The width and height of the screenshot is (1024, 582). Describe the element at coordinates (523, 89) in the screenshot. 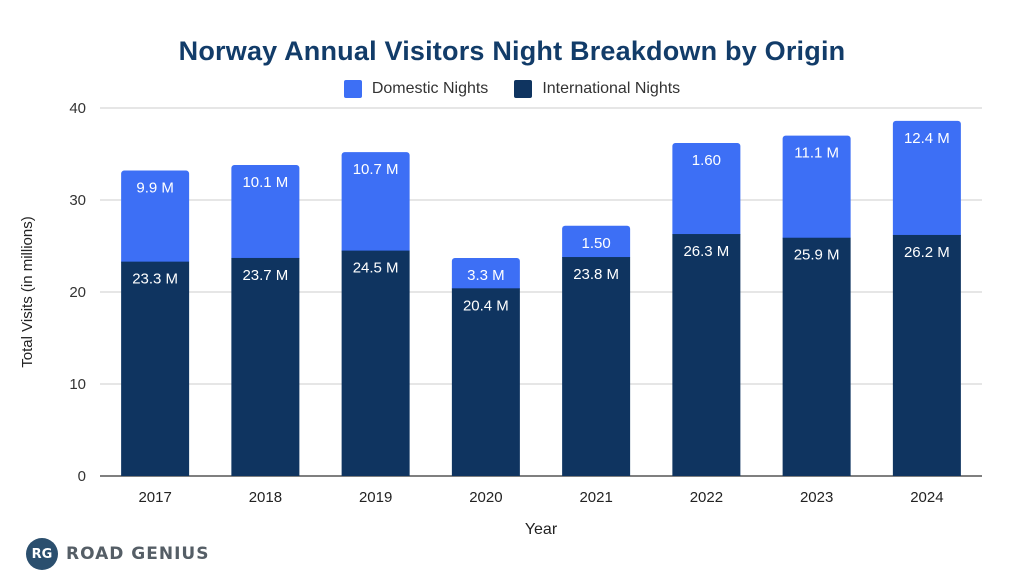

I see `legend-swatch-international` at that location.